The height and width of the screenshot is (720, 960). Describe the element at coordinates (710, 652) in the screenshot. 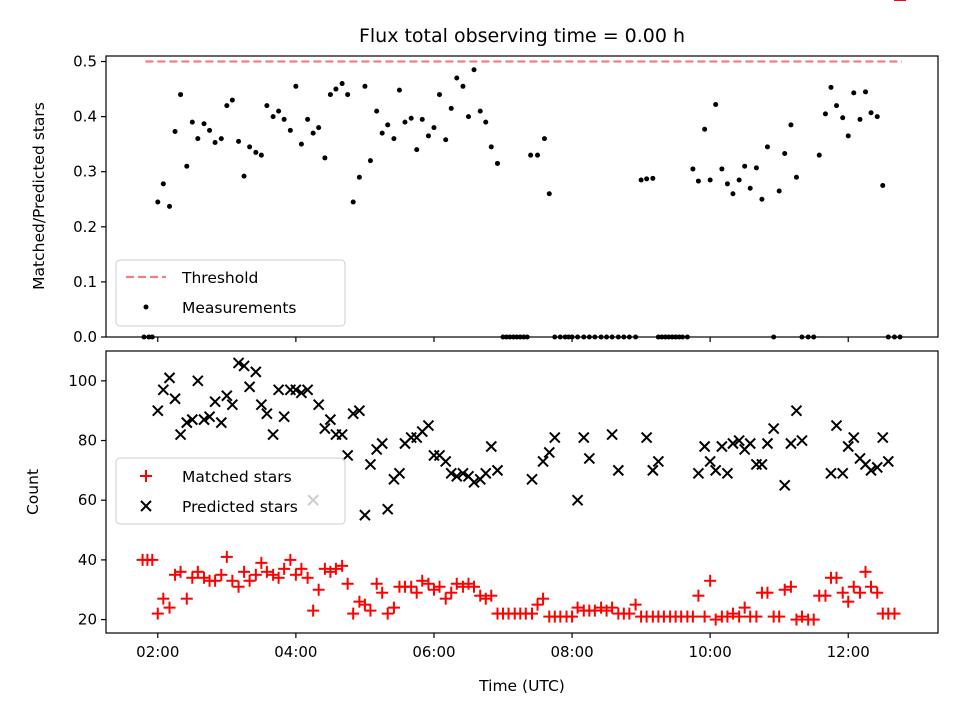

I see `x-tick-label: 10:00` at that location.